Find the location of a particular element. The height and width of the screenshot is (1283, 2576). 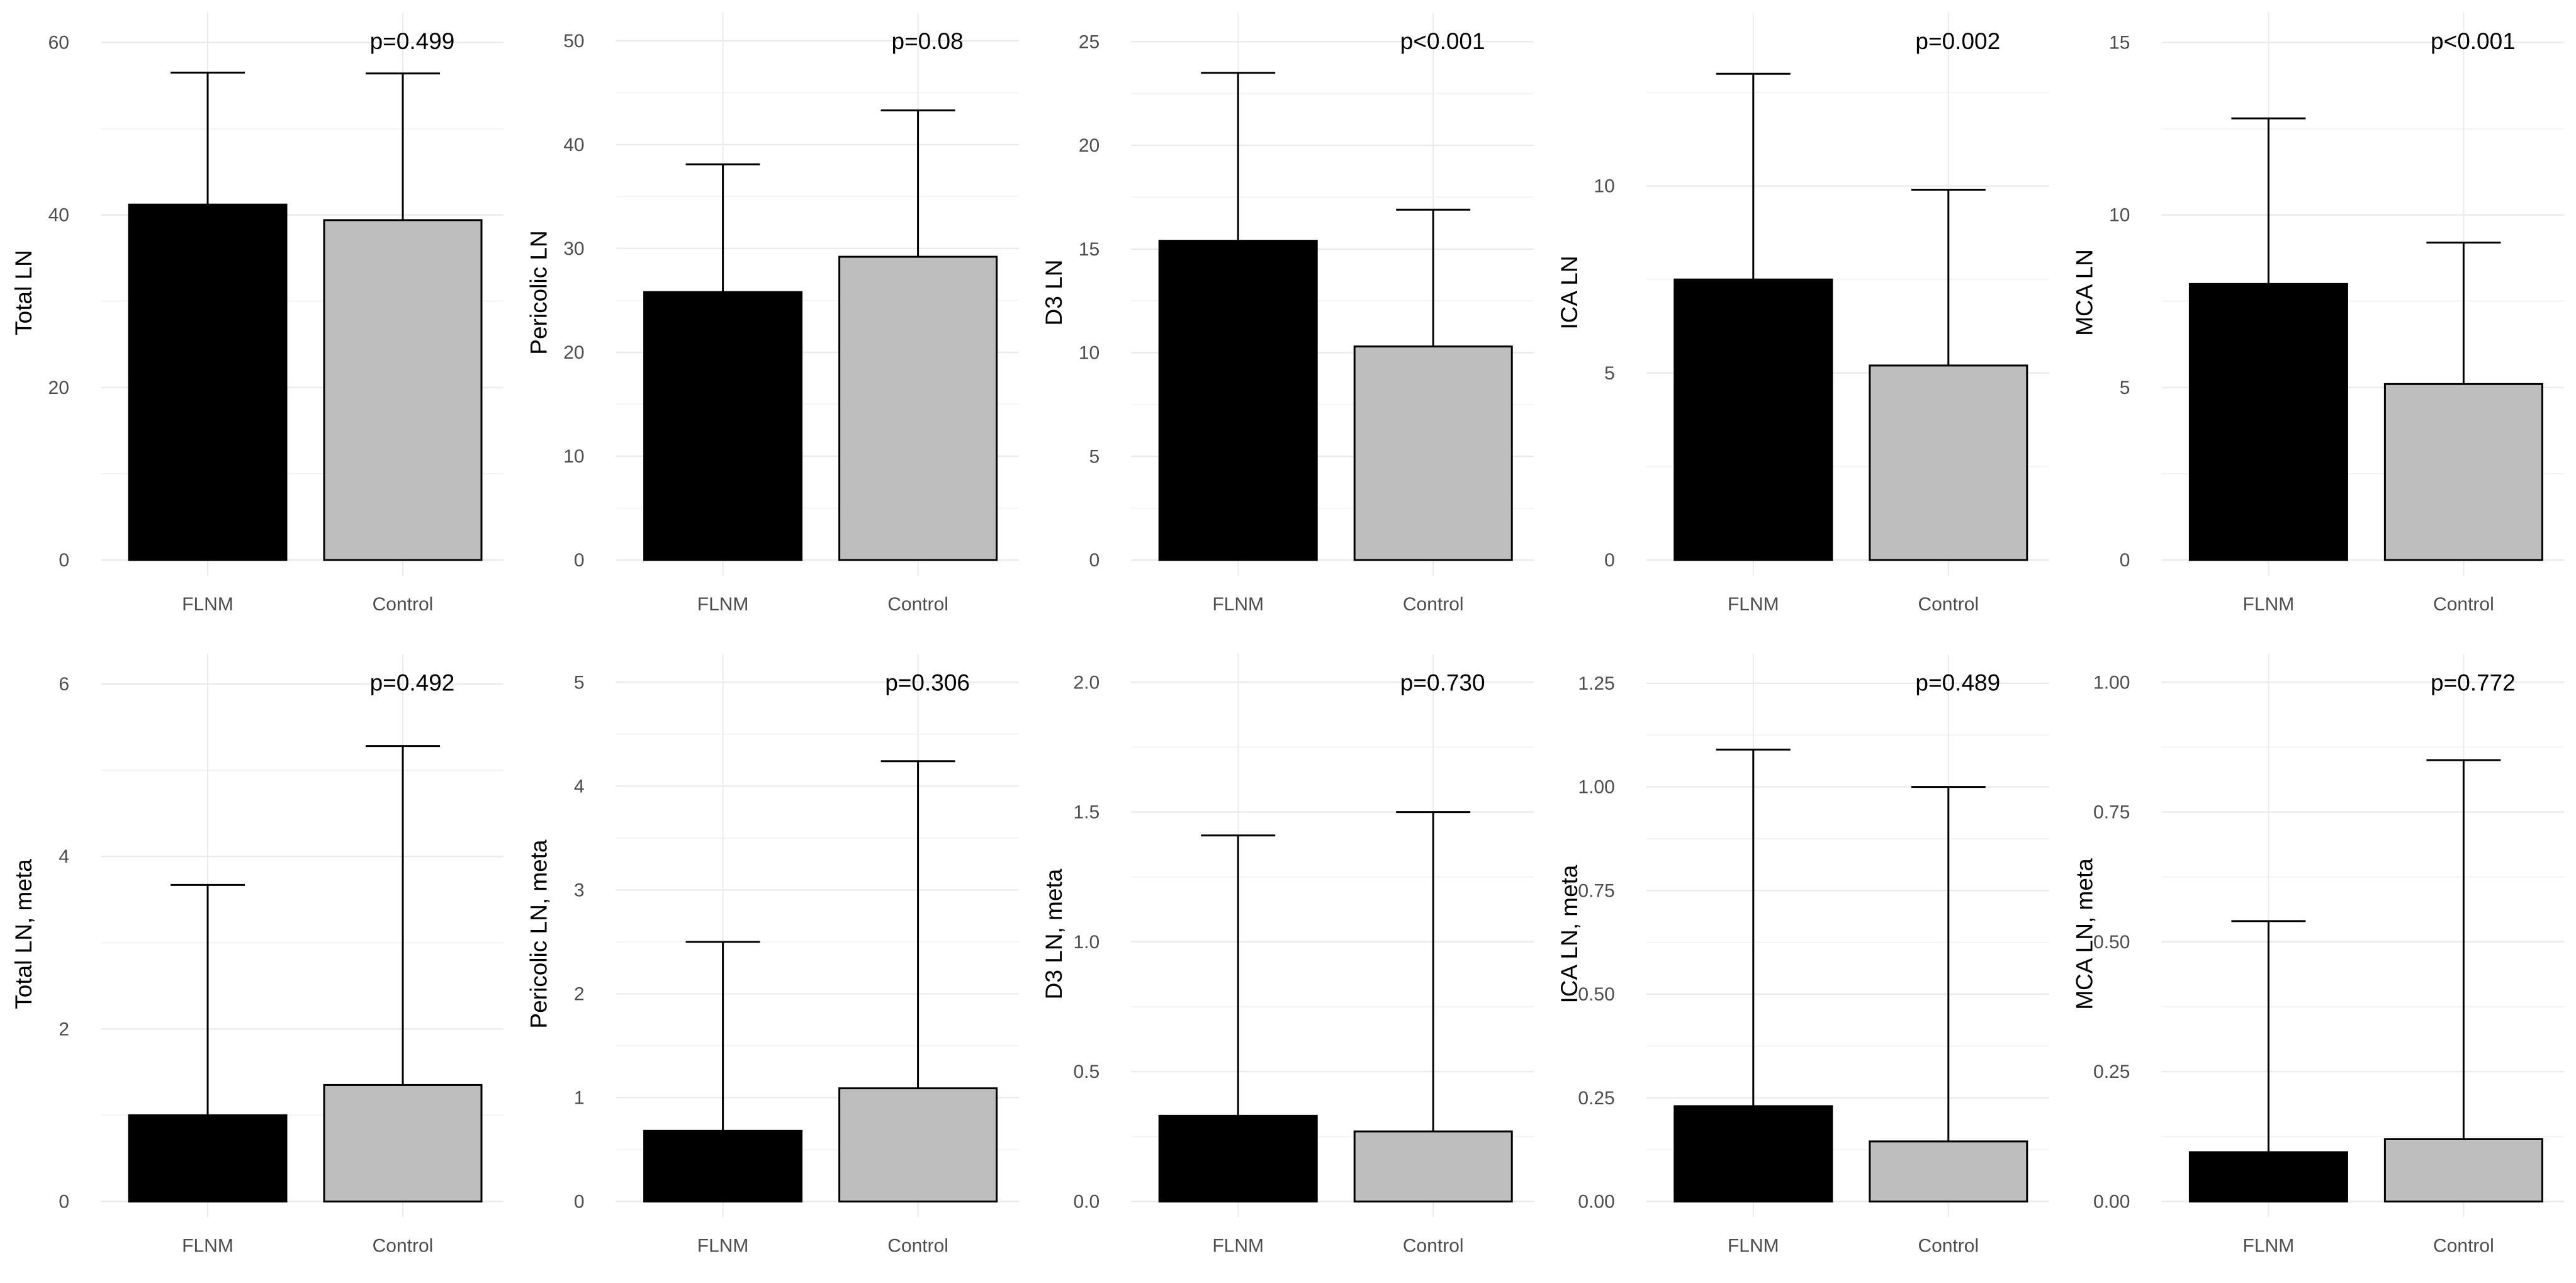

y-tick-label: 1.0 is located at coordinates (1086, 943).